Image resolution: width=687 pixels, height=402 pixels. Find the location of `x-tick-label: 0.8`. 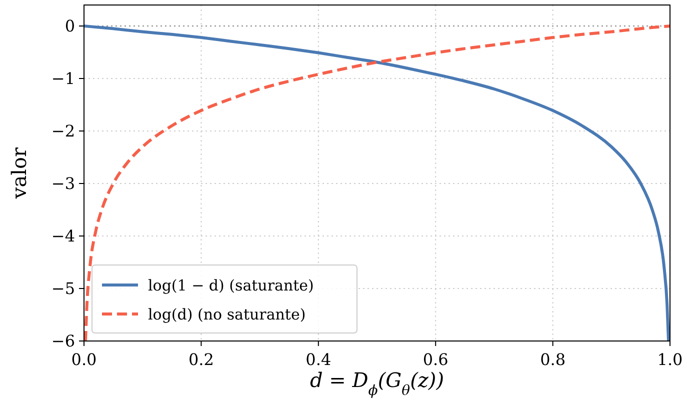

x-tick-label: 0.8 is located at coordinates (553, 359).